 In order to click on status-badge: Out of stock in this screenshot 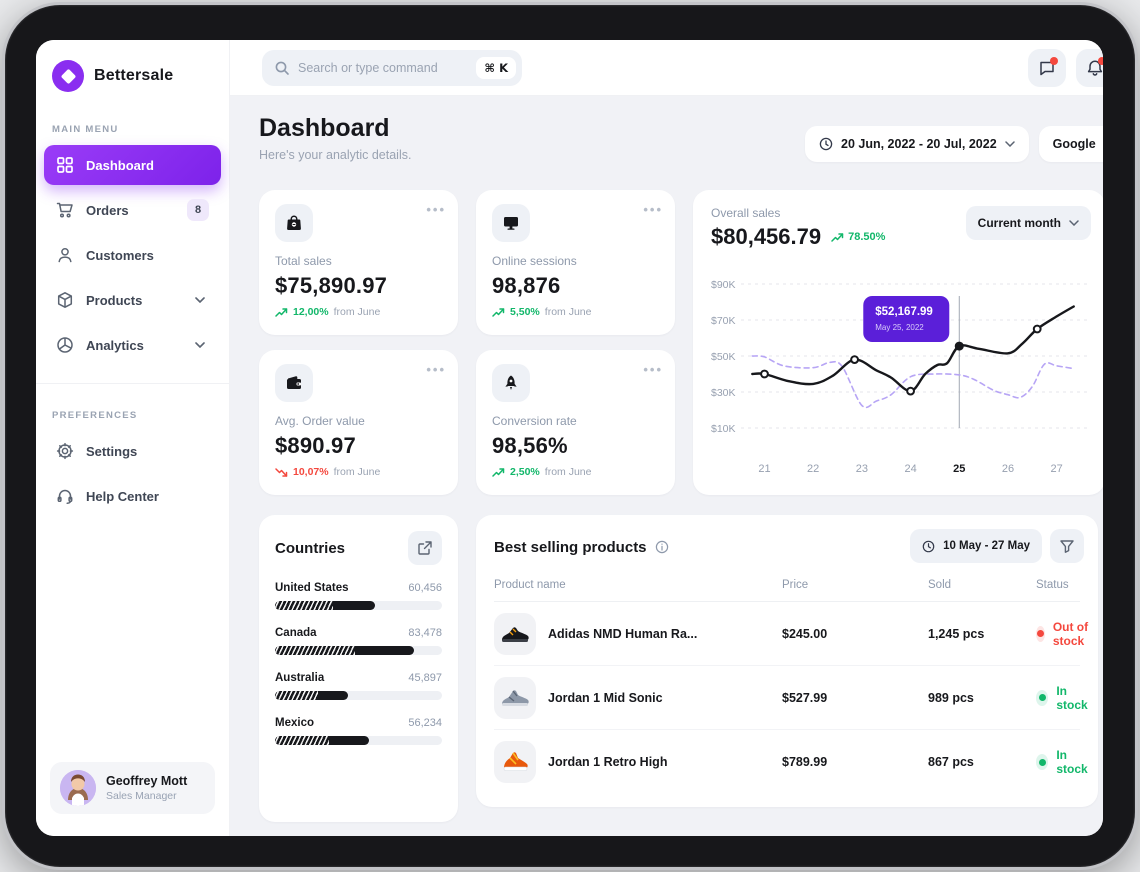, I will do `click(1063, 634)`.